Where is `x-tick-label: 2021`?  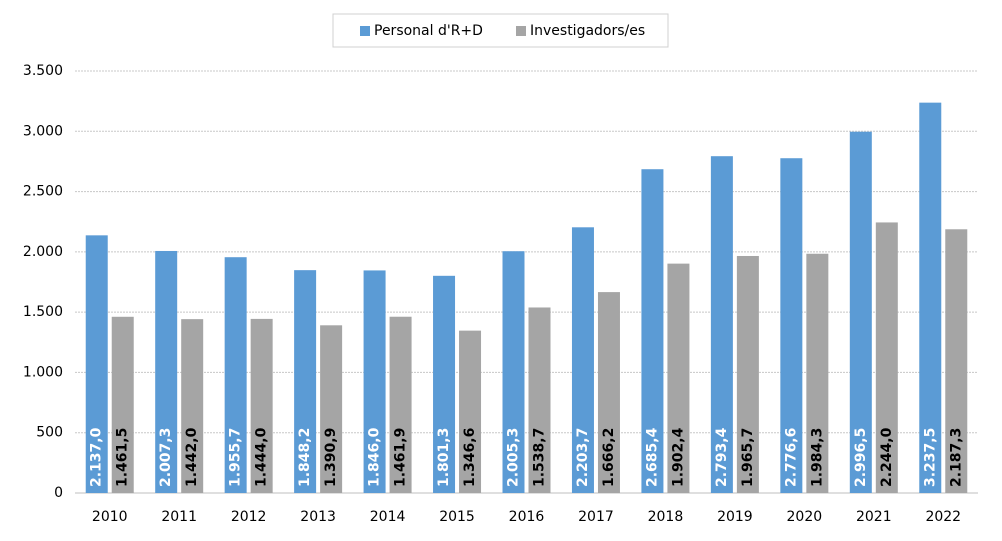
x-tick-label: 2021 is located at coordinates (874, 517).